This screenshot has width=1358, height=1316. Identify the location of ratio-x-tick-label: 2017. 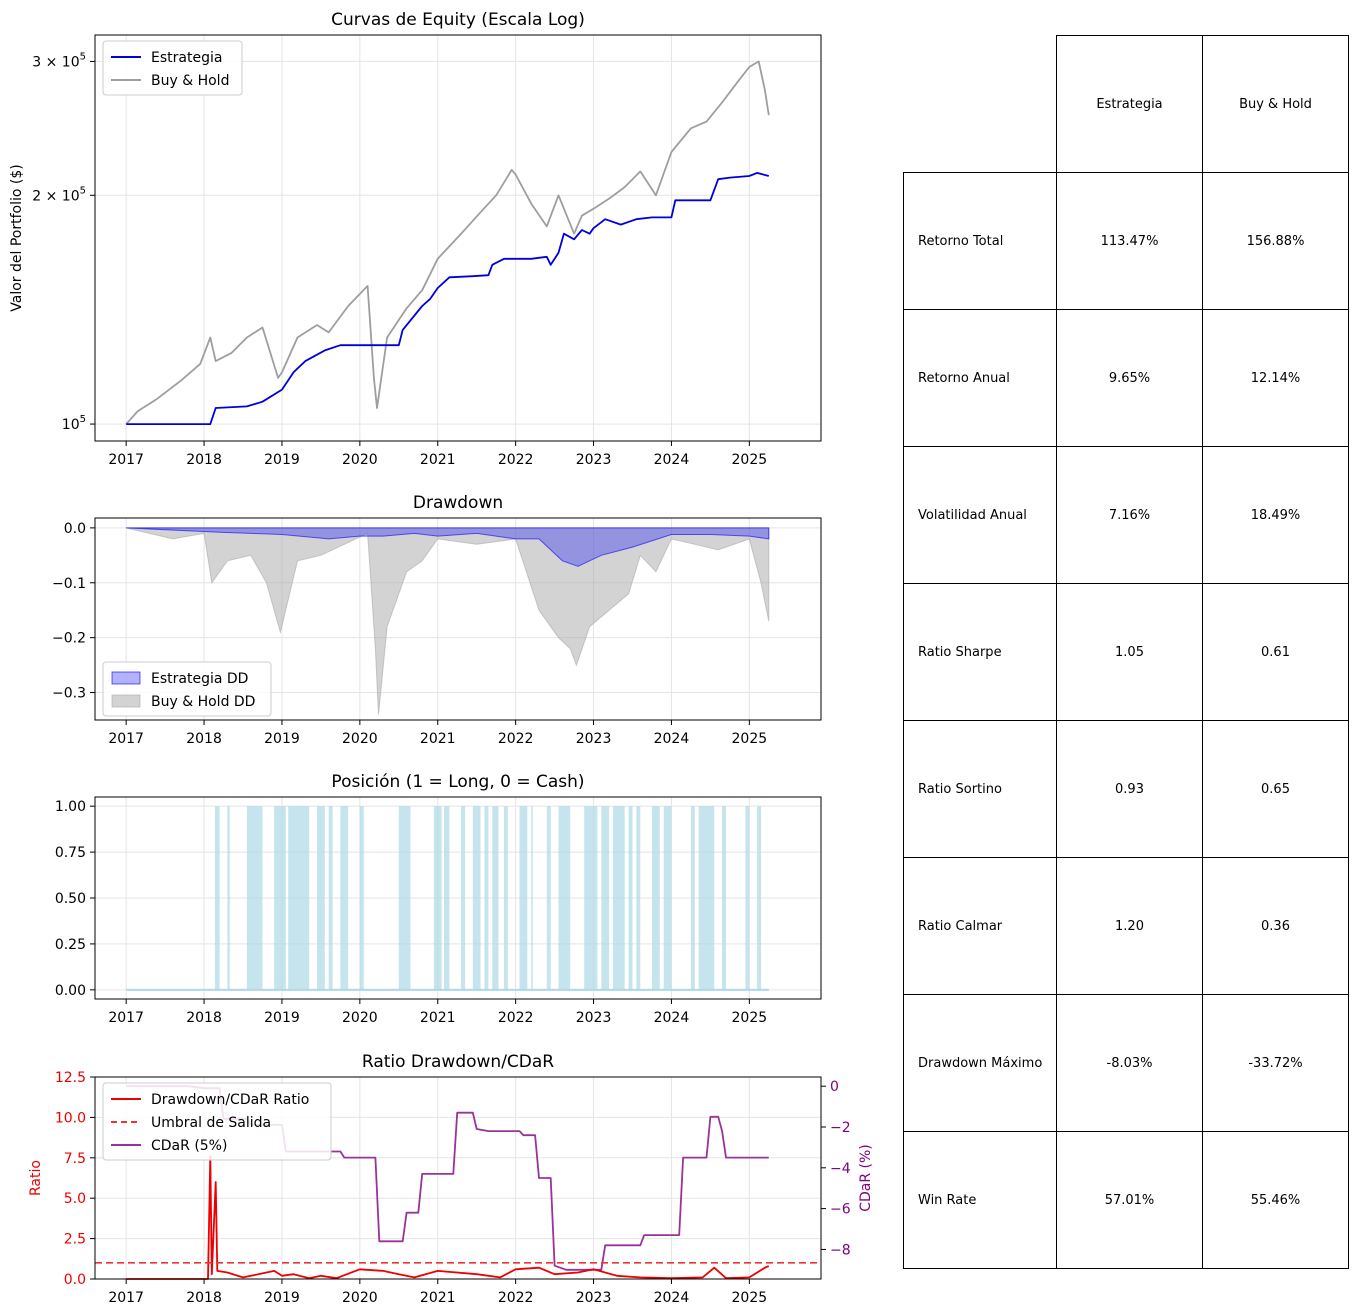
(126, 1298).